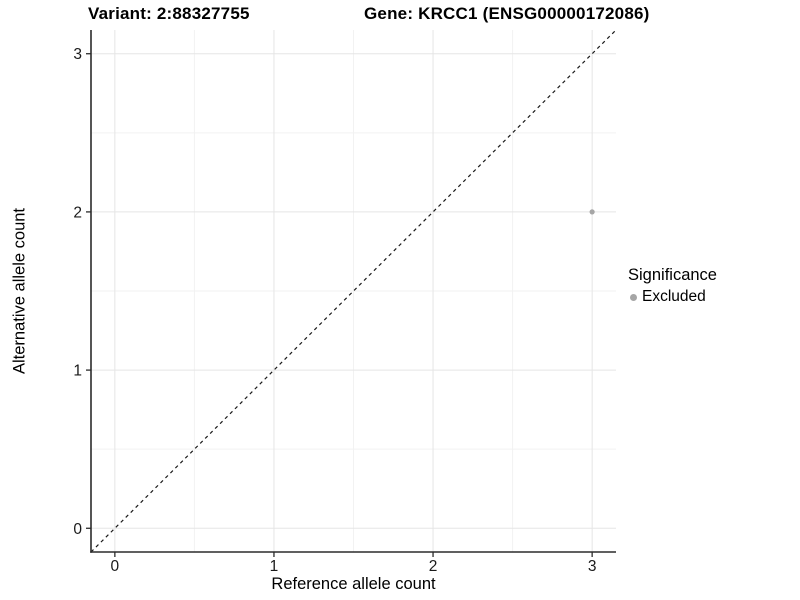  What do you see at coordinates (19, 291) in the screenshot?
I see `y-axis-title: Alternative allele count` at bounding box center [19, 291].